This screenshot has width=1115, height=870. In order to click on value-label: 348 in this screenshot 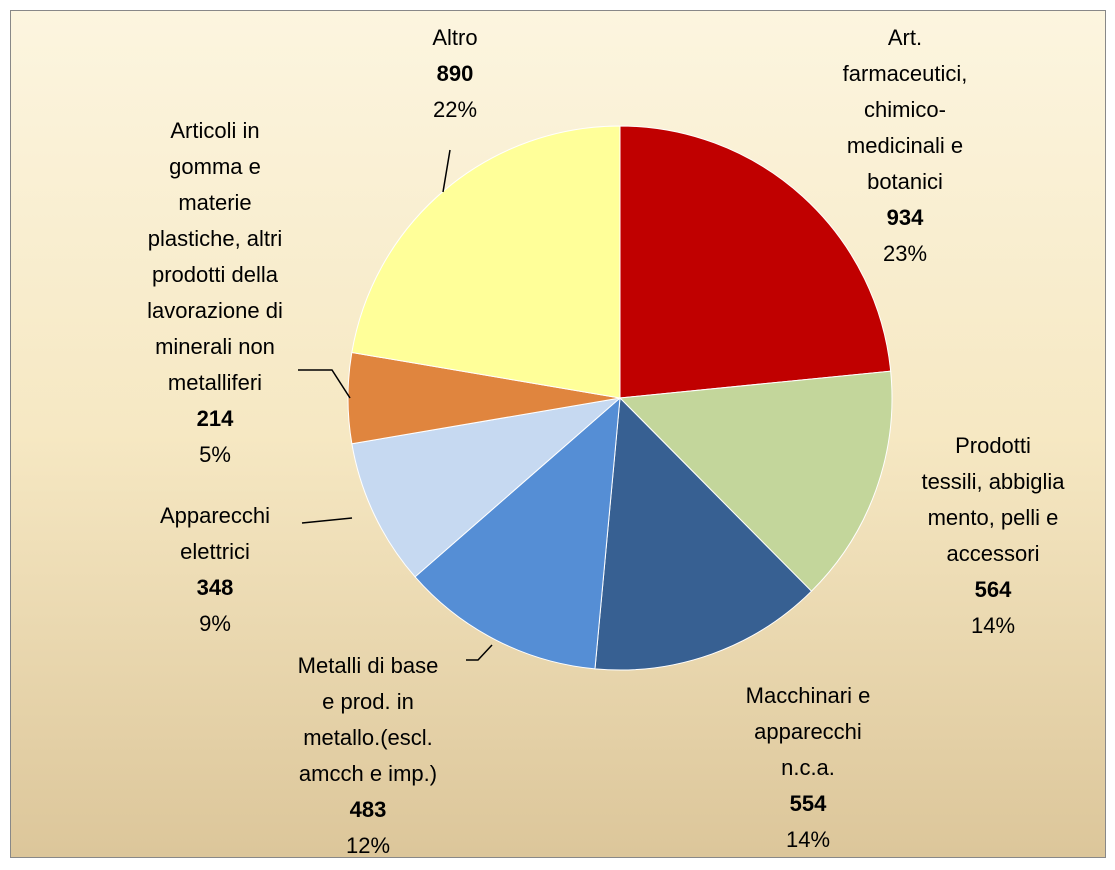, I will do `click(215, 587)`.